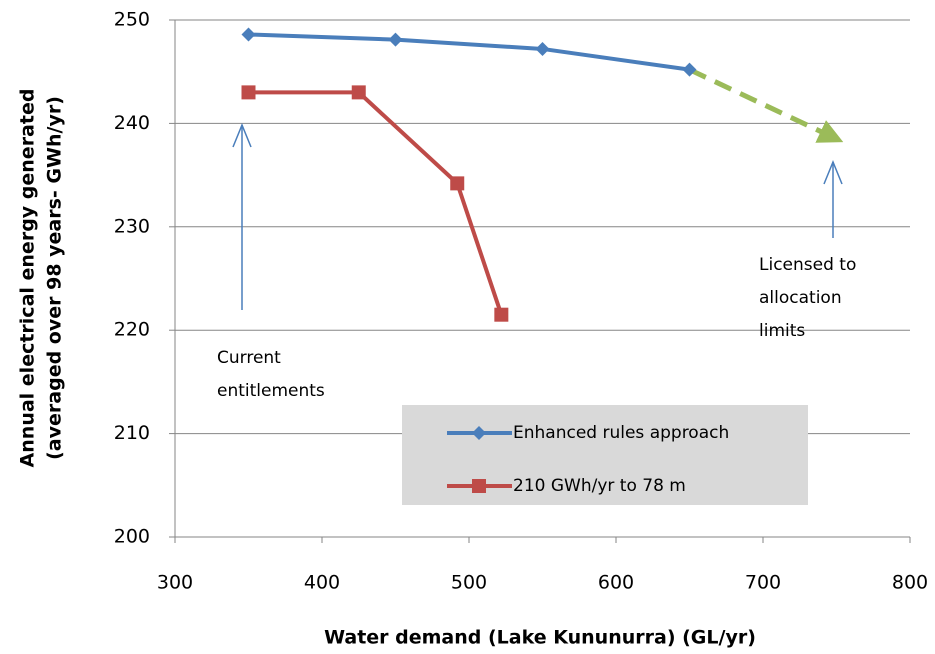 This screenshot has width=935, height=654. What do you see at coordinates (132, 537) in the screenshot?
I see `y-tick-label: 200` at bounding box center [132, 537].